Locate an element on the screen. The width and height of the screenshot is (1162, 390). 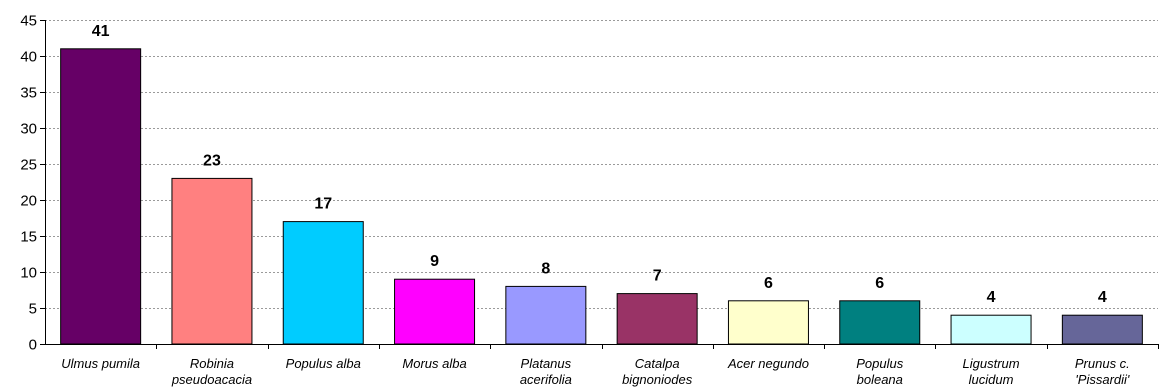
x-tick-label-line: Populus is located at coordinates (879, 363).